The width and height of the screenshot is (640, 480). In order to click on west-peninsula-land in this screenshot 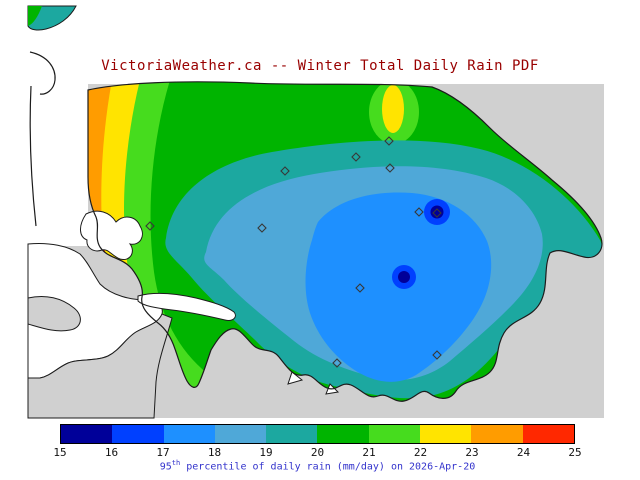, I will do `click(54, 313)`.